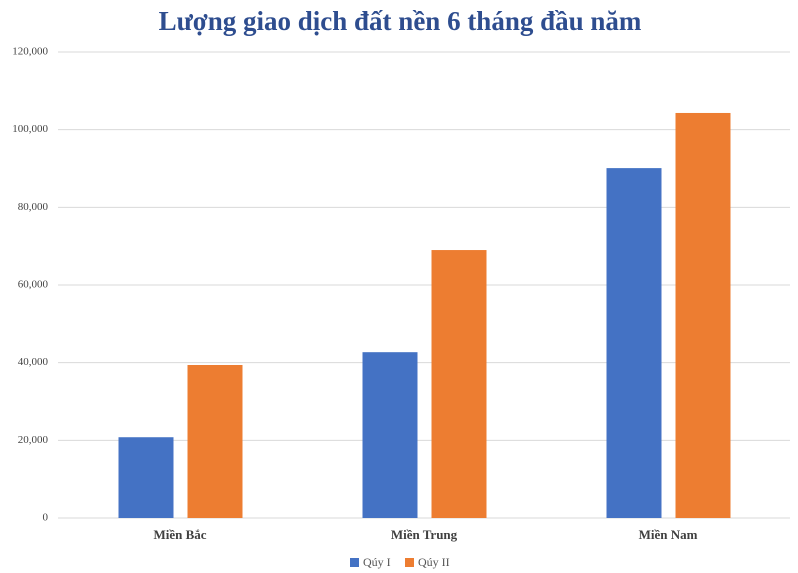 Image resolution: width=798 pixels, height=573 pixels. What do you see at coordinates (377, 562) in the screenshot?
I see `legend-label: Qúy I` at bounding box center [377, 562].